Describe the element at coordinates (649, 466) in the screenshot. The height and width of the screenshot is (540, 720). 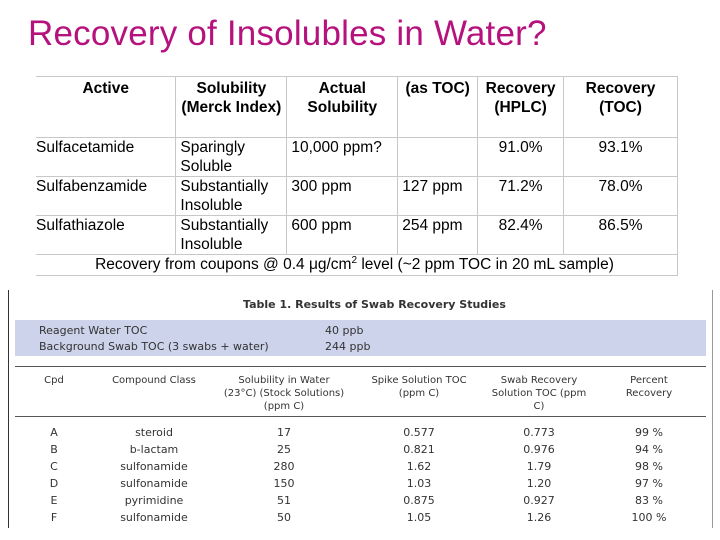
I see `cell-percent: 98 %` at that location.